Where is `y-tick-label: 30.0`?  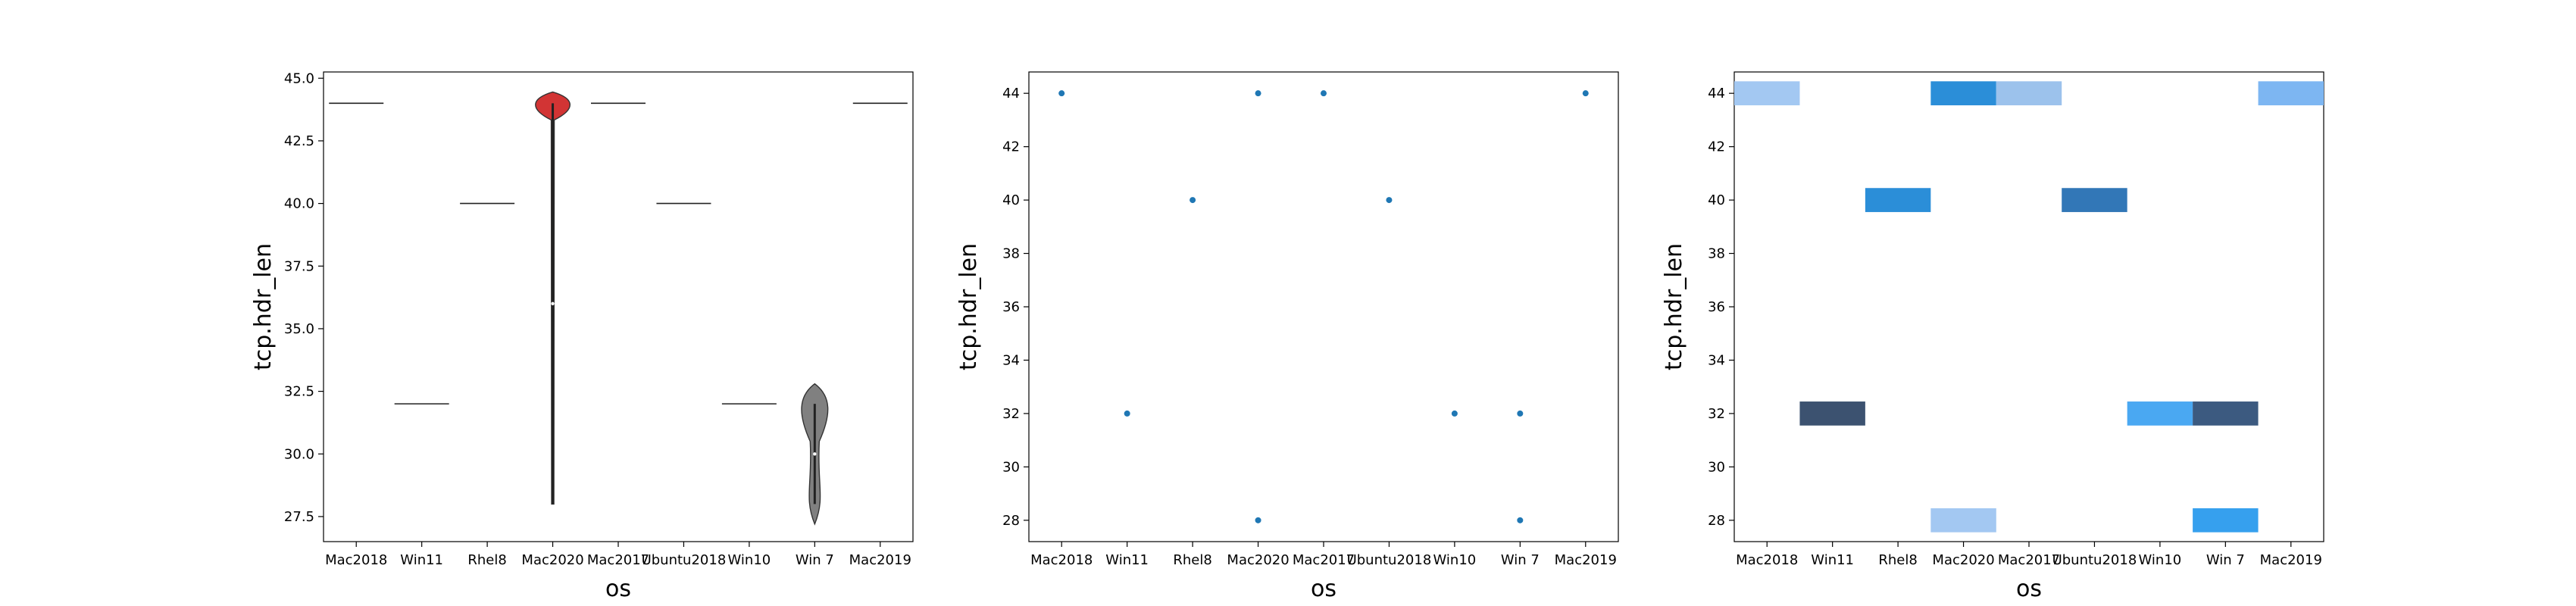 y-tick-label: 30.0 is located at coordinates (299, 454).